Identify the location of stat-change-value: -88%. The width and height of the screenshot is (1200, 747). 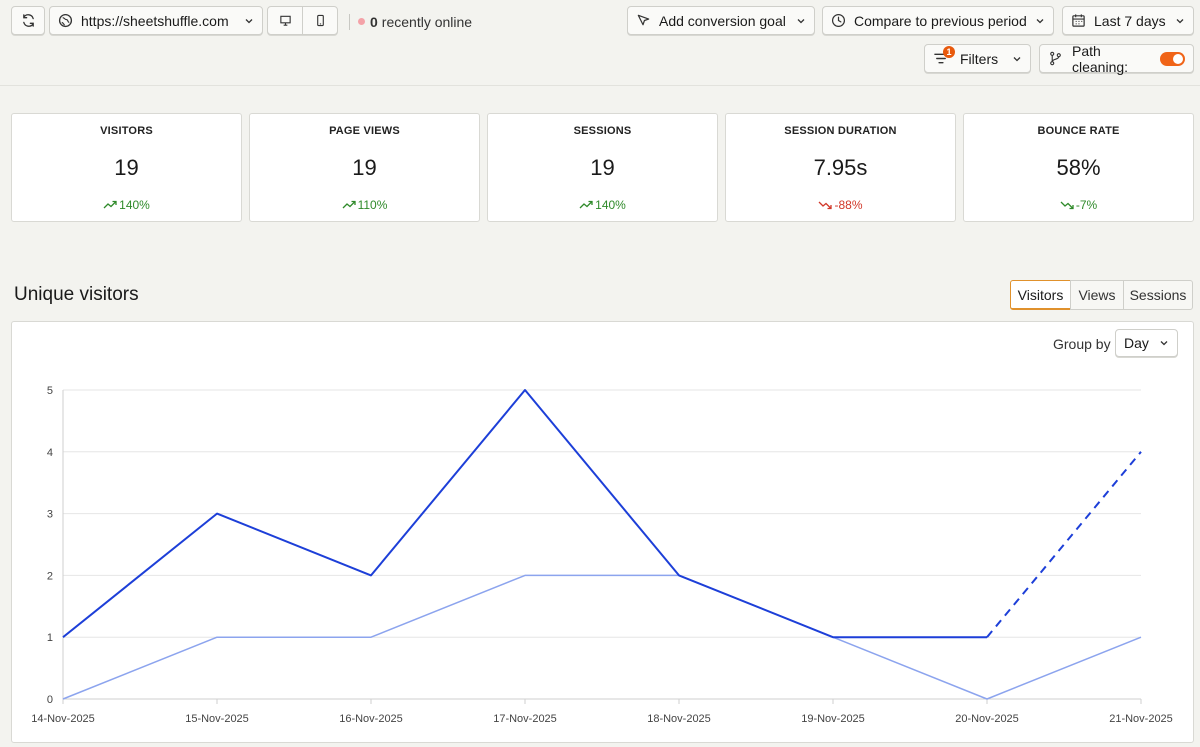
(848, 205).